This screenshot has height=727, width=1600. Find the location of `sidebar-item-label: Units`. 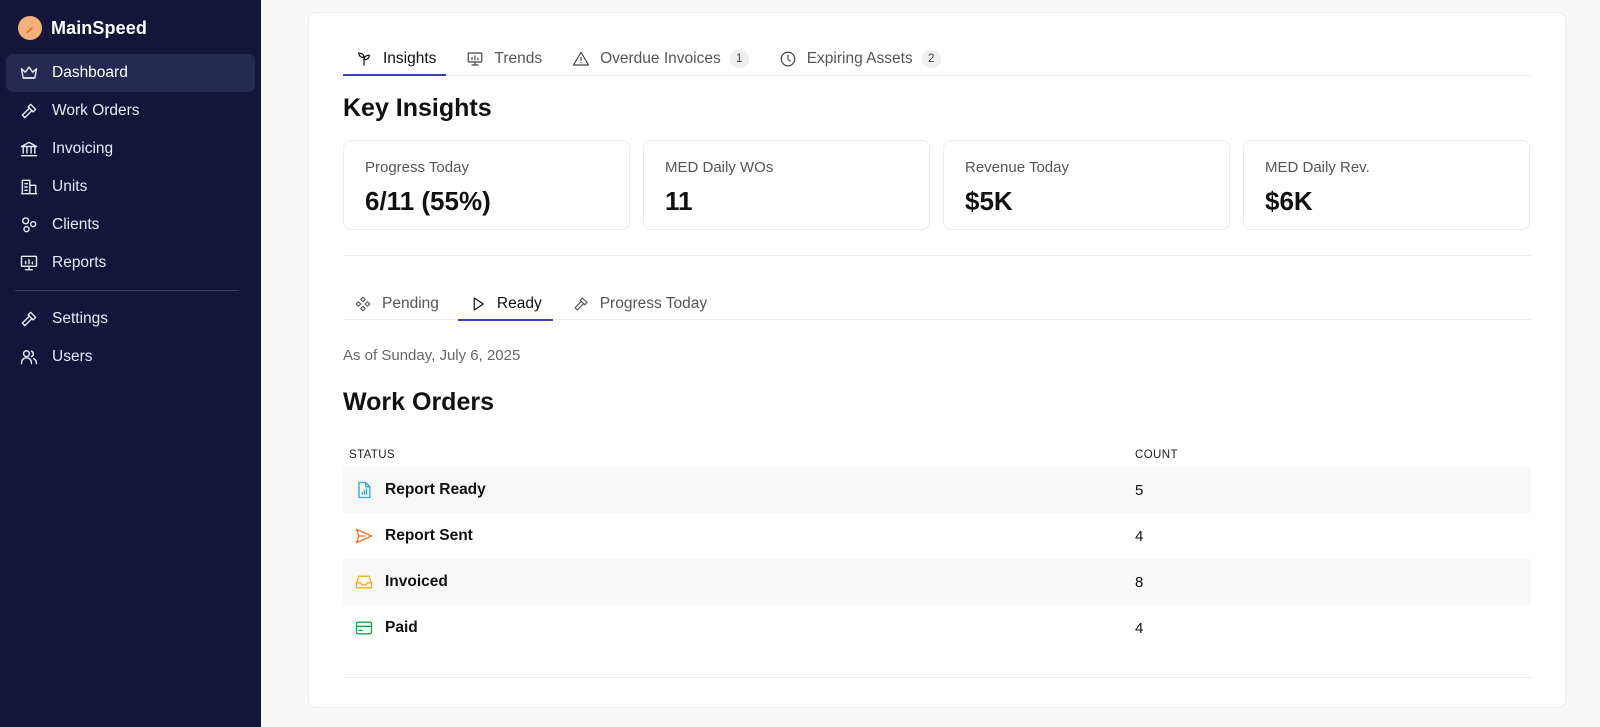

sidebar-item-label: Units is located at coordinates (70, 186).